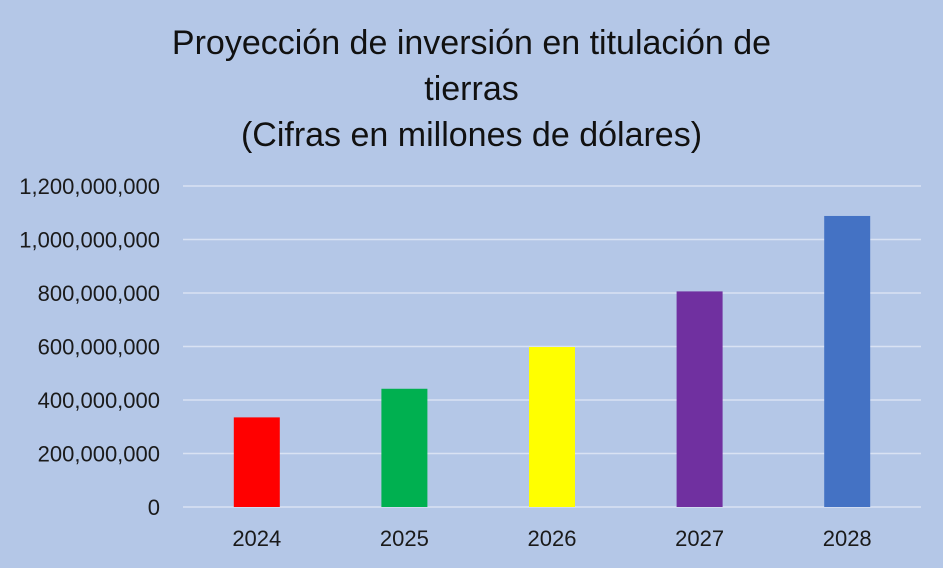 The width and height of the screenshot is (943, 568). Describe the element at coordinates (89, 240) in the screenshot. I see `y-tick-label: 1,000,000,000` at that location.